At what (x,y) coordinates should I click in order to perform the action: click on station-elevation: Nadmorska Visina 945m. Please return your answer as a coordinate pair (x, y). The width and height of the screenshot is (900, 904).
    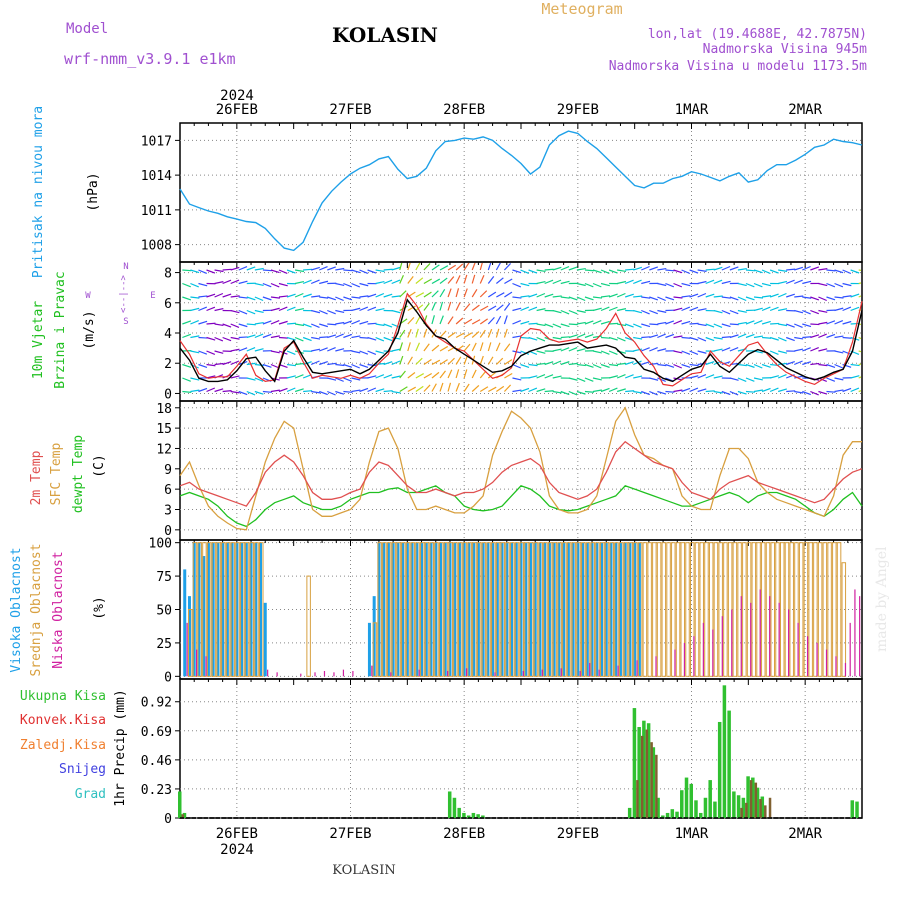
    Looking at the image, I should click on (785, 49).